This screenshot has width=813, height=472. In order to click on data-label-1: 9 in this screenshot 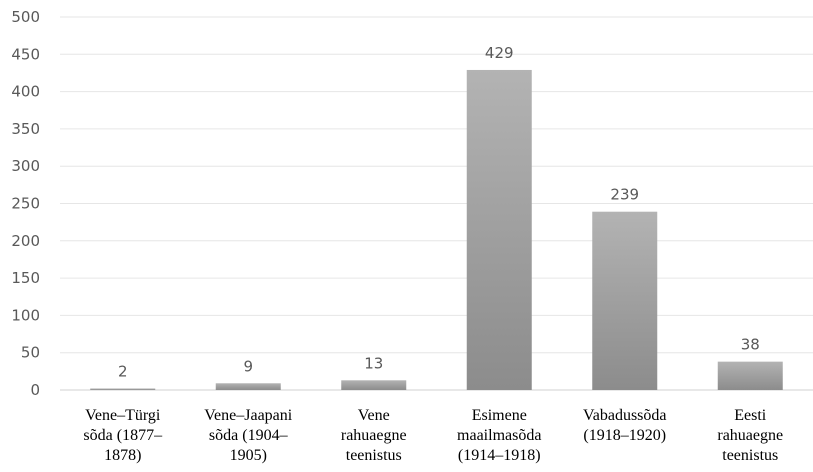, I will do `click(248, 366)`.